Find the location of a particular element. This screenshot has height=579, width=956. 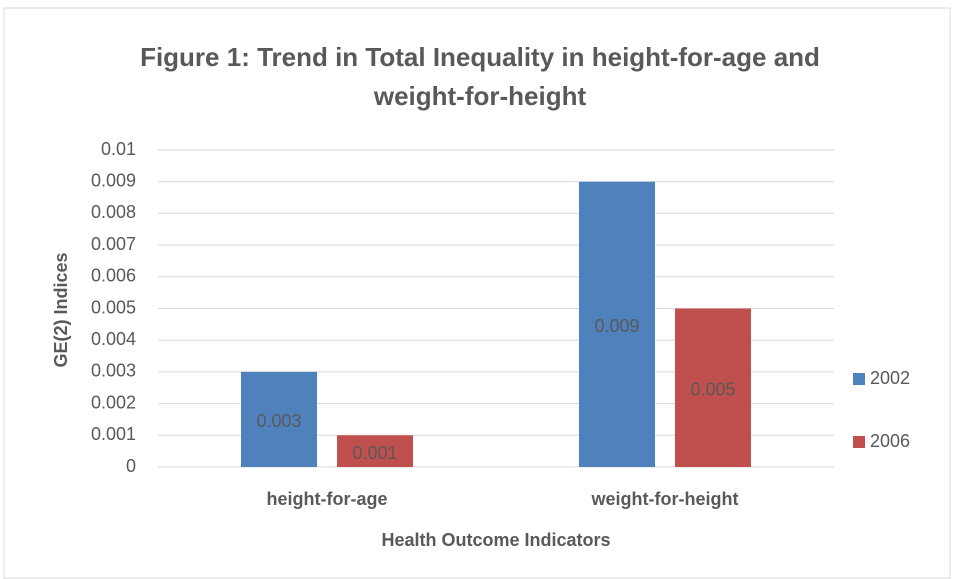

x-tick-label: height-for-age is located at coordinates (327, 499).